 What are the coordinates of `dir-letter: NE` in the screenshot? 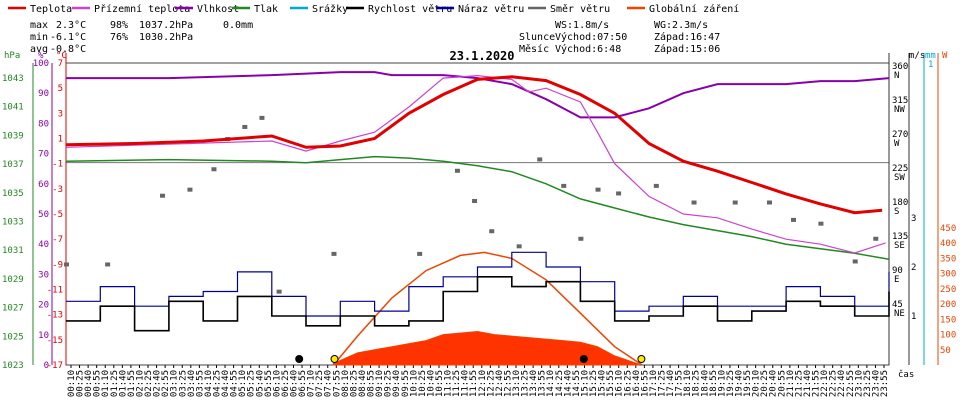 It's located at (899, 314).